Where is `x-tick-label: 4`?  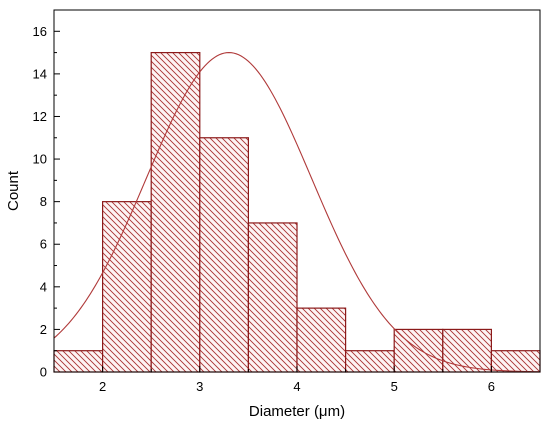
x-tick-label: 4 is located at coordinates (296, 386).